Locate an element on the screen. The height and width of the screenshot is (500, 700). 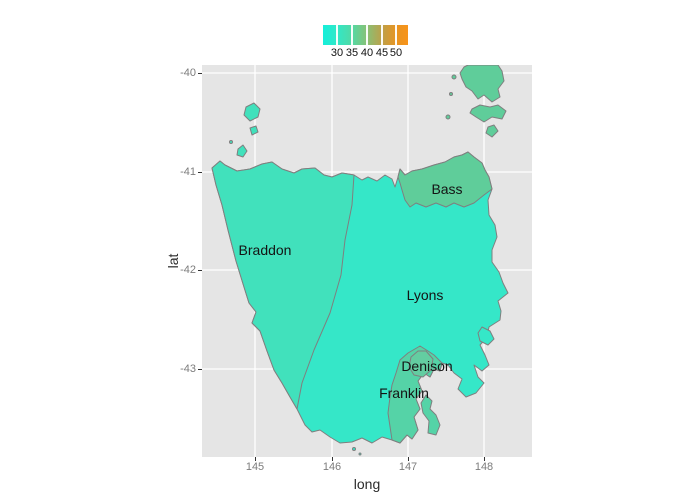
region-bass is located at coordinates (445, 179).